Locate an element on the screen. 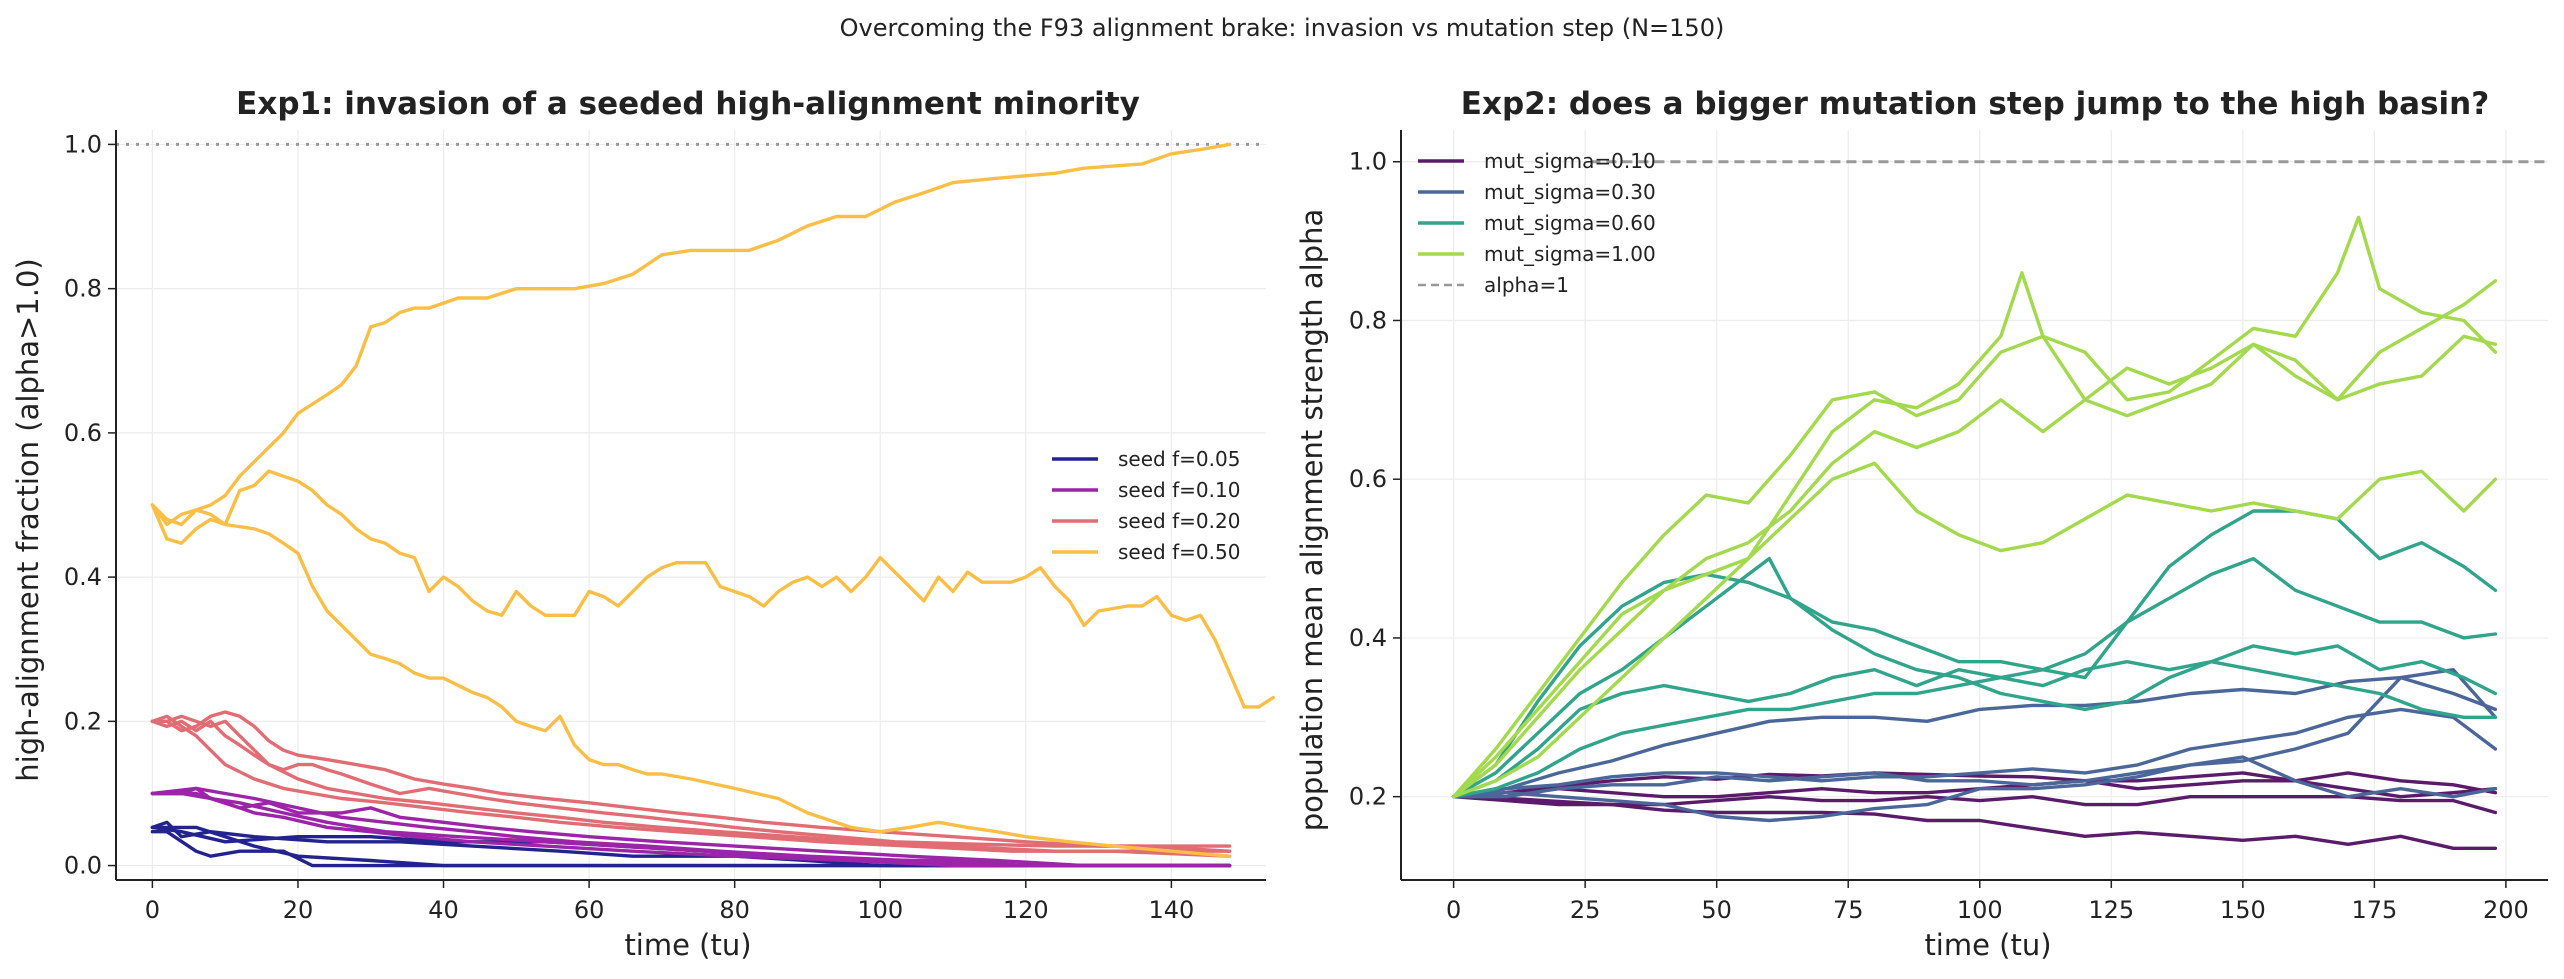  exp2-y-tick-label: 0.6 is located at coordinates (1368, 479).